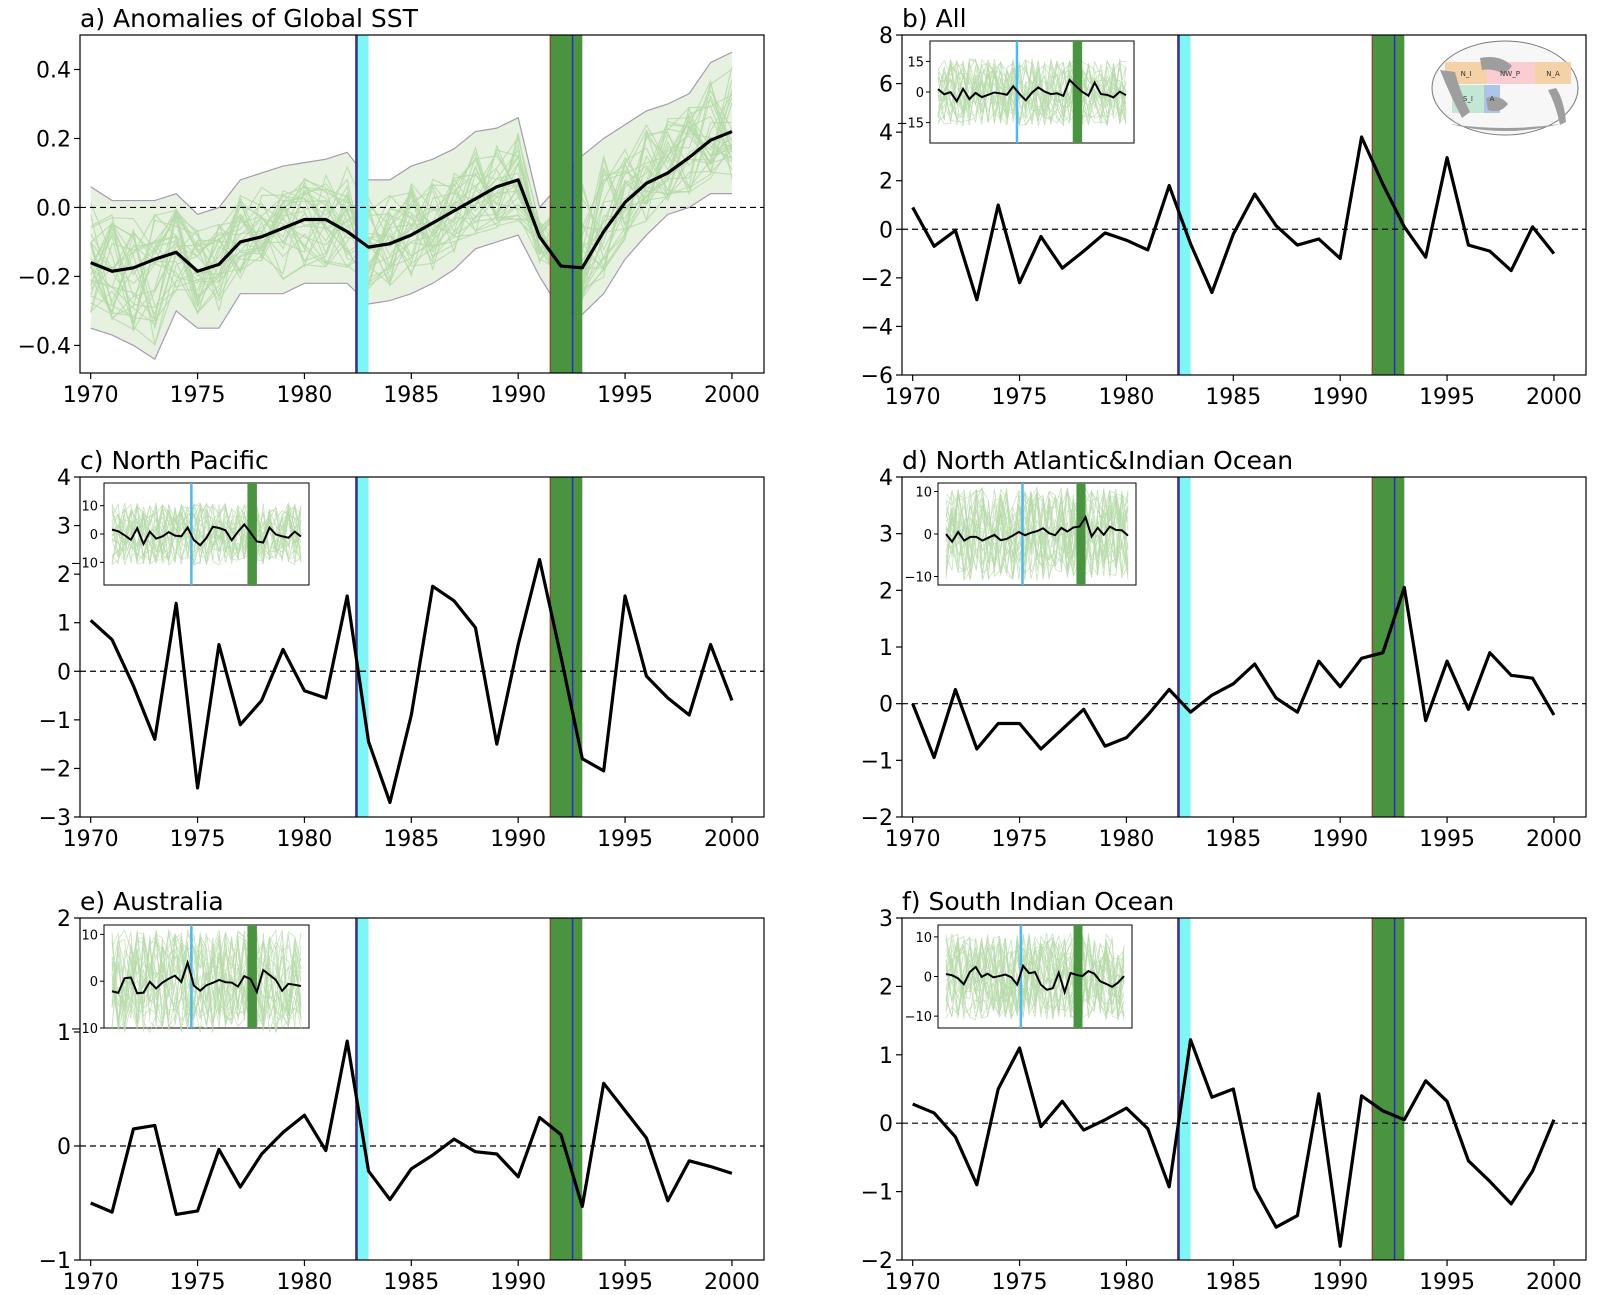 Image resolution: width=1598 pixels, height=1295 pixels. What do you see at coordinates (1497, 104) in the screenshot?
I see `map-land-australia` at bounding box center [1497, 104].